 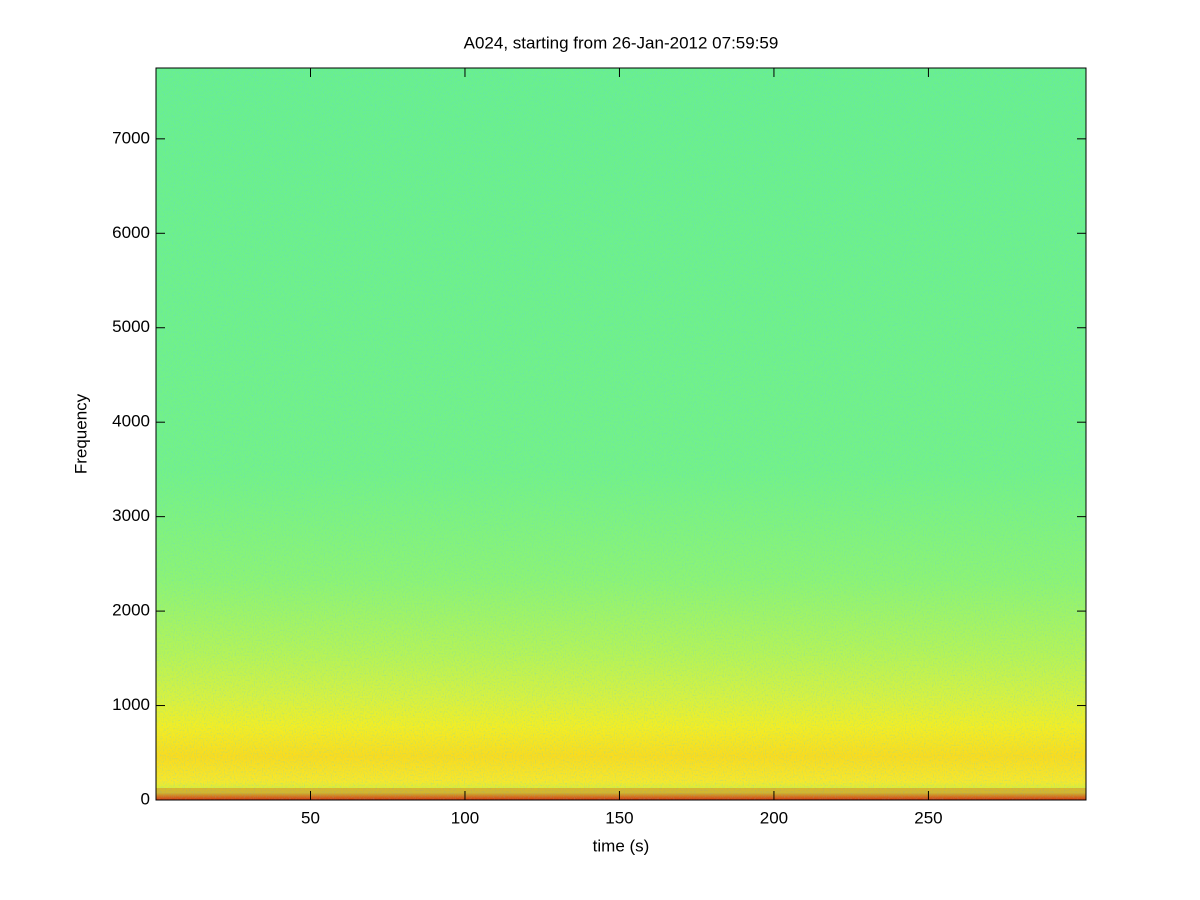 I want to click on y-tick-label: 6000, so click(x=131, y=232).